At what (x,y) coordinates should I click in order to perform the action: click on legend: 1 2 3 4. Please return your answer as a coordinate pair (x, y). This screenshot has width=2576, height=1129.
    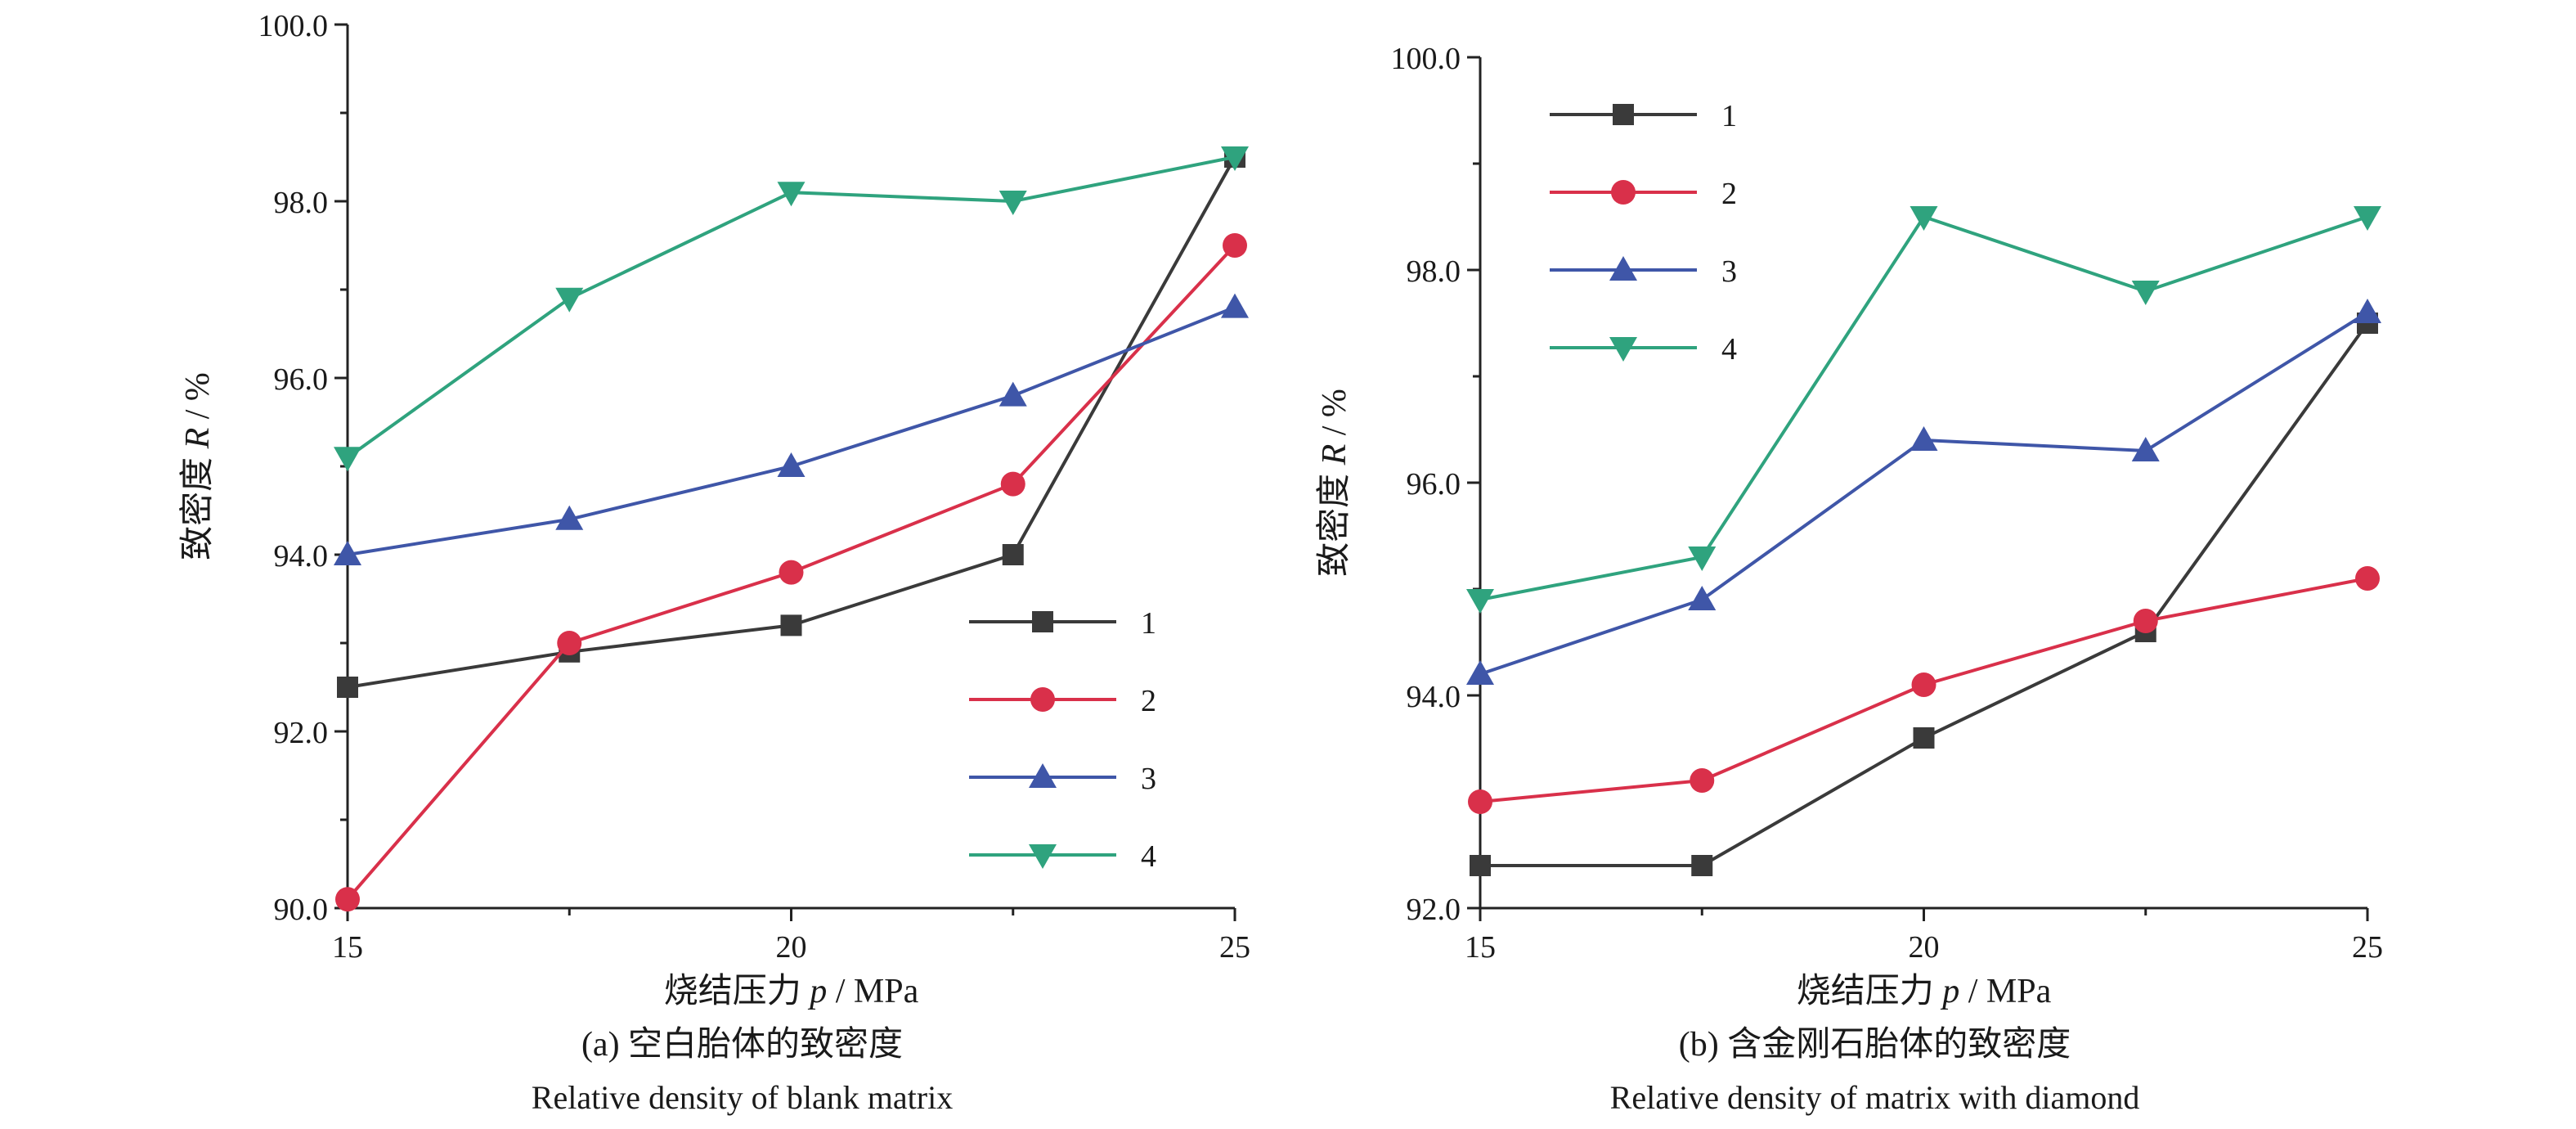
    Looking at the image, I should click on (1643, 233).